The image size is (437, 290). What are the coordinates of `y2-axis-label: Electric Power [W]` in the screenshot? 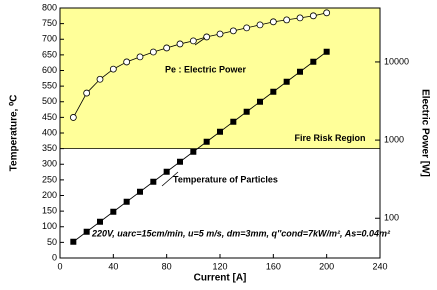 It's located at (424, 133).